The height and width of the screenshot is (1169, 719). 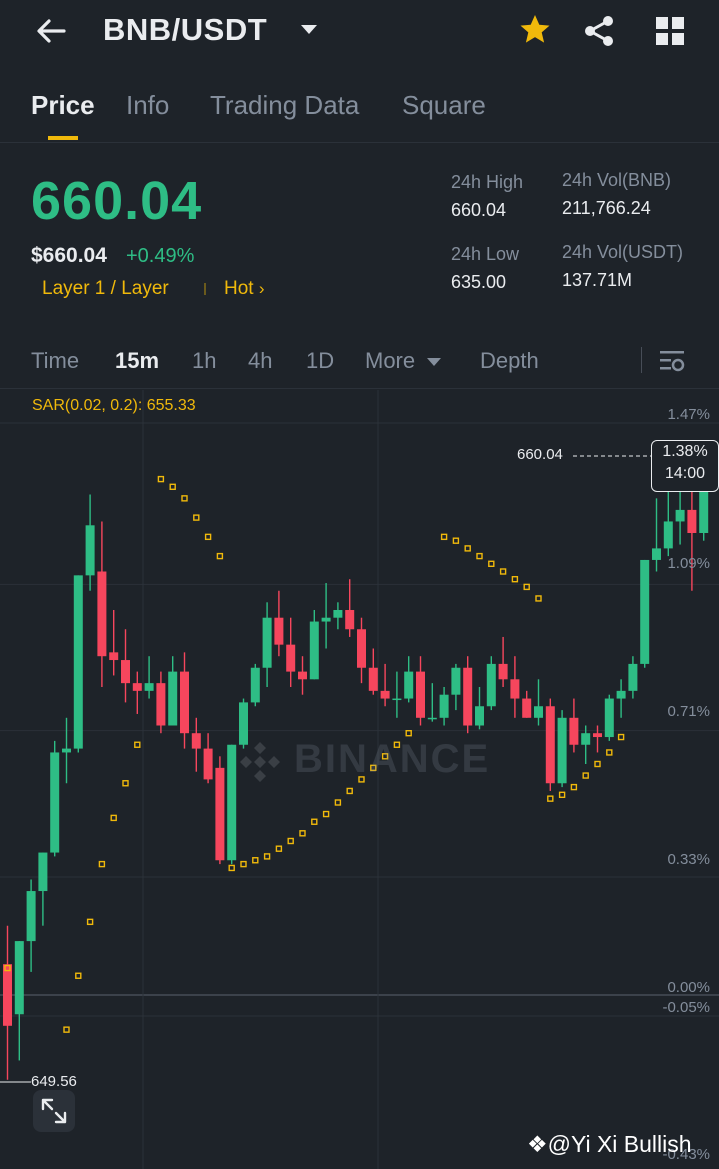 I want to click on interval-1h: 1h, so click(x=204, y=360).